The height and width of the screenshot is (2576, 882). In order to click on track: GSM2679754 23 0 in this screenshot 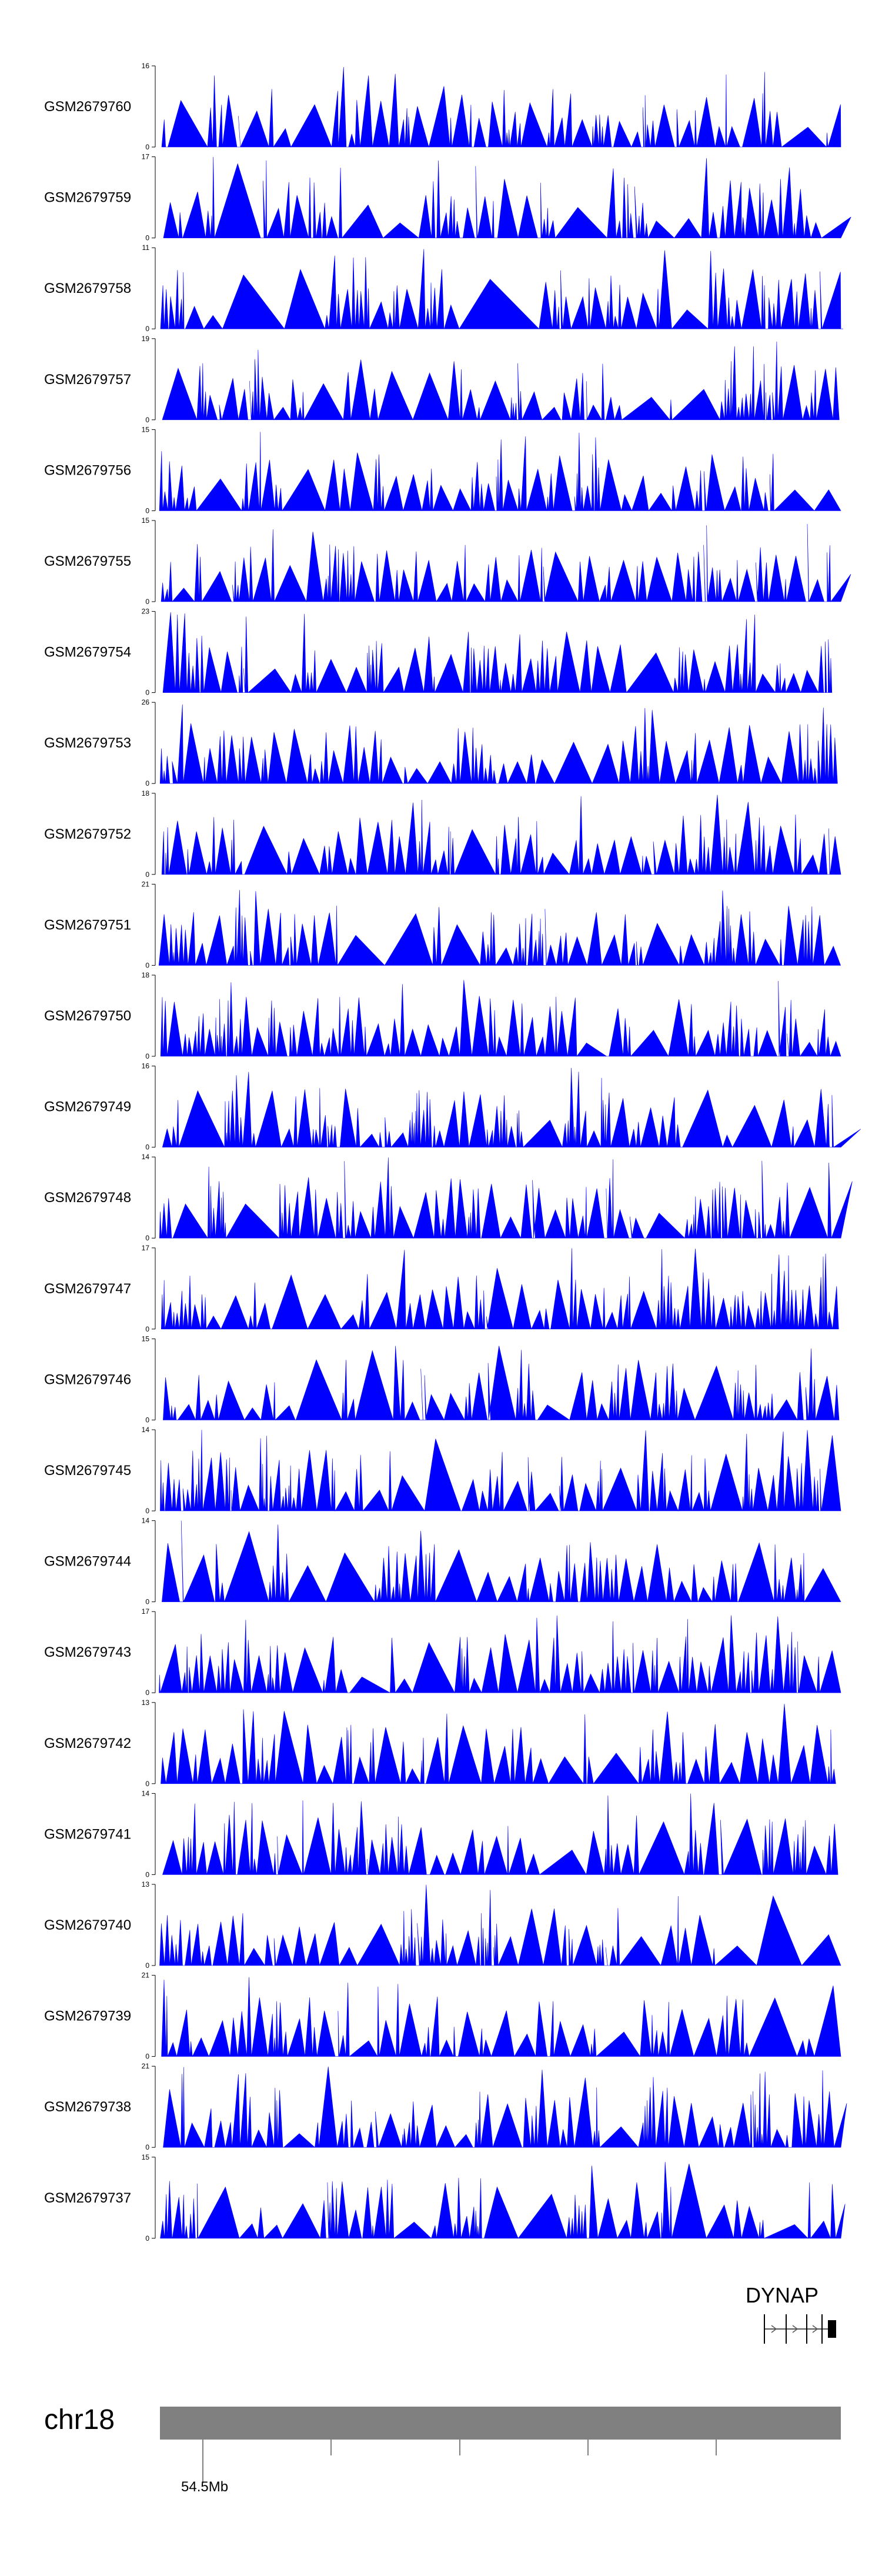, I will do `click(438, 652)`.